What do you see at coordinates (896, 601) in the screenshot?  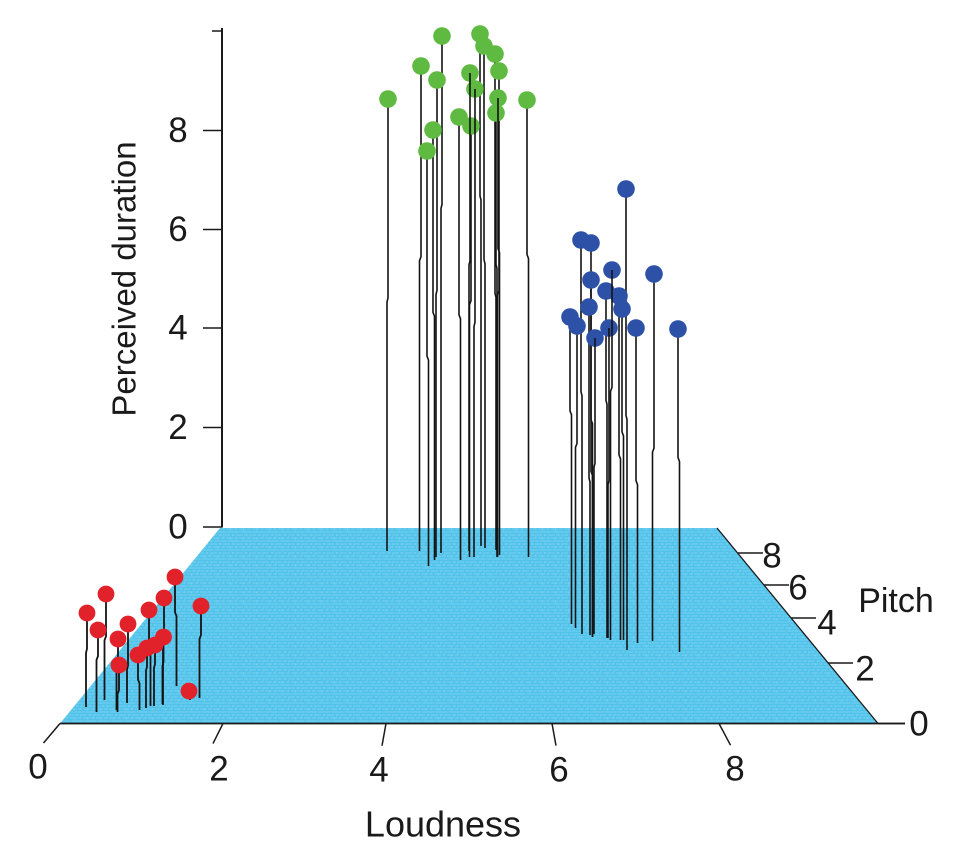 I see `svg-text: Pitch` at bounding box center [896, 601].